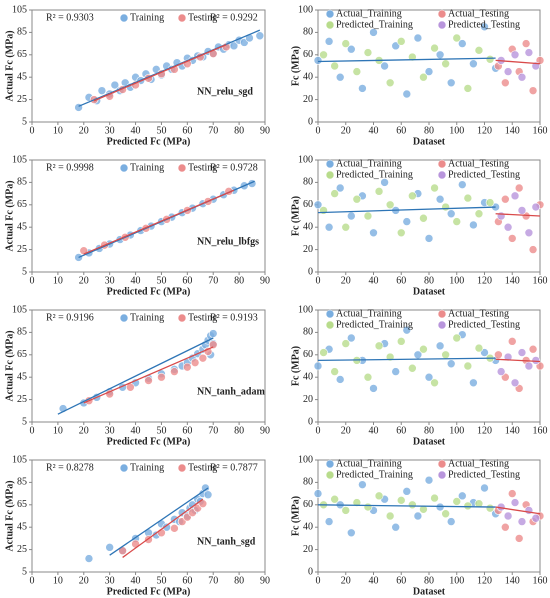  Describe the element at coordinates (228, 241) in the screenshot. I see `model-label: NN_relu_lbfgs` at that location.